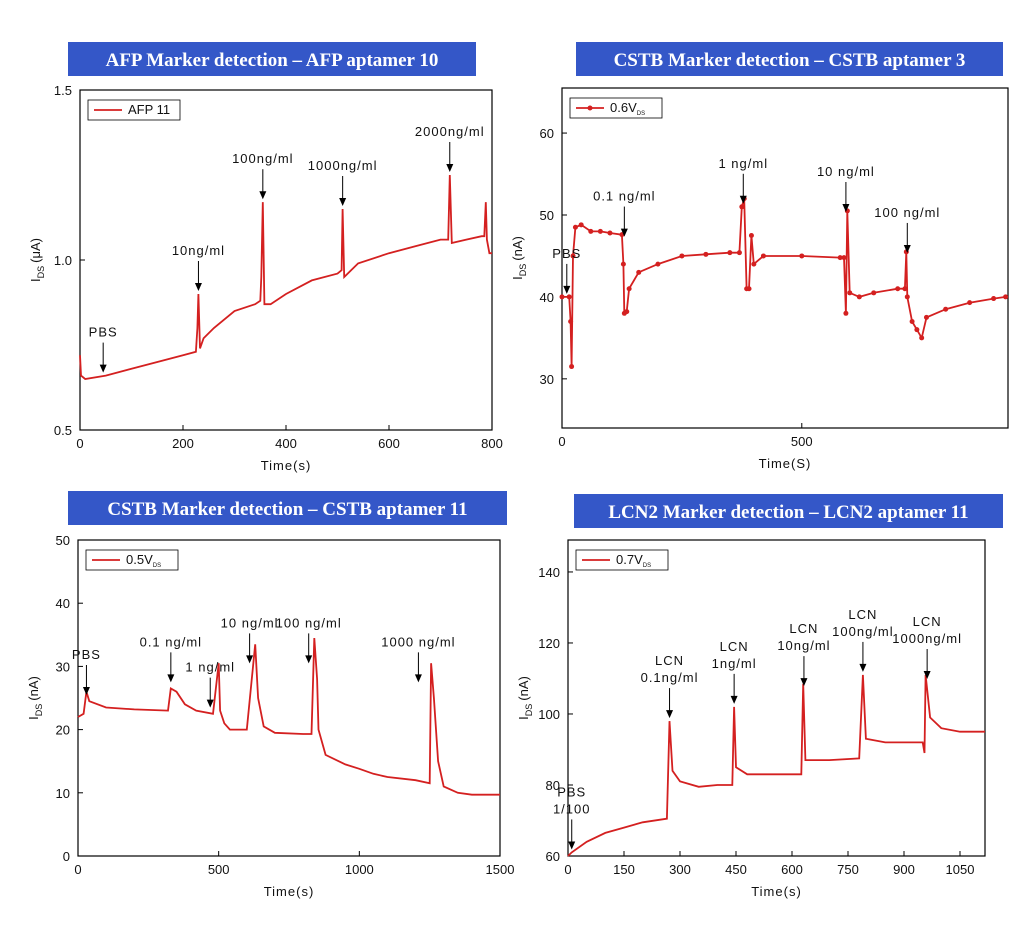 The image size is (1020, 930). I want to click on legend-label: 0.6VDS, so click(627, 108).